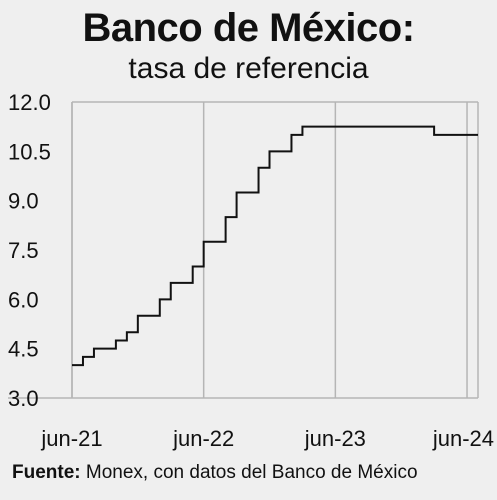  Describe the element at coordinates (267, 438) in the screenshot. I see `x-axis-ticks: jun-21 jun-22 jun-23 jun-24` at that location.